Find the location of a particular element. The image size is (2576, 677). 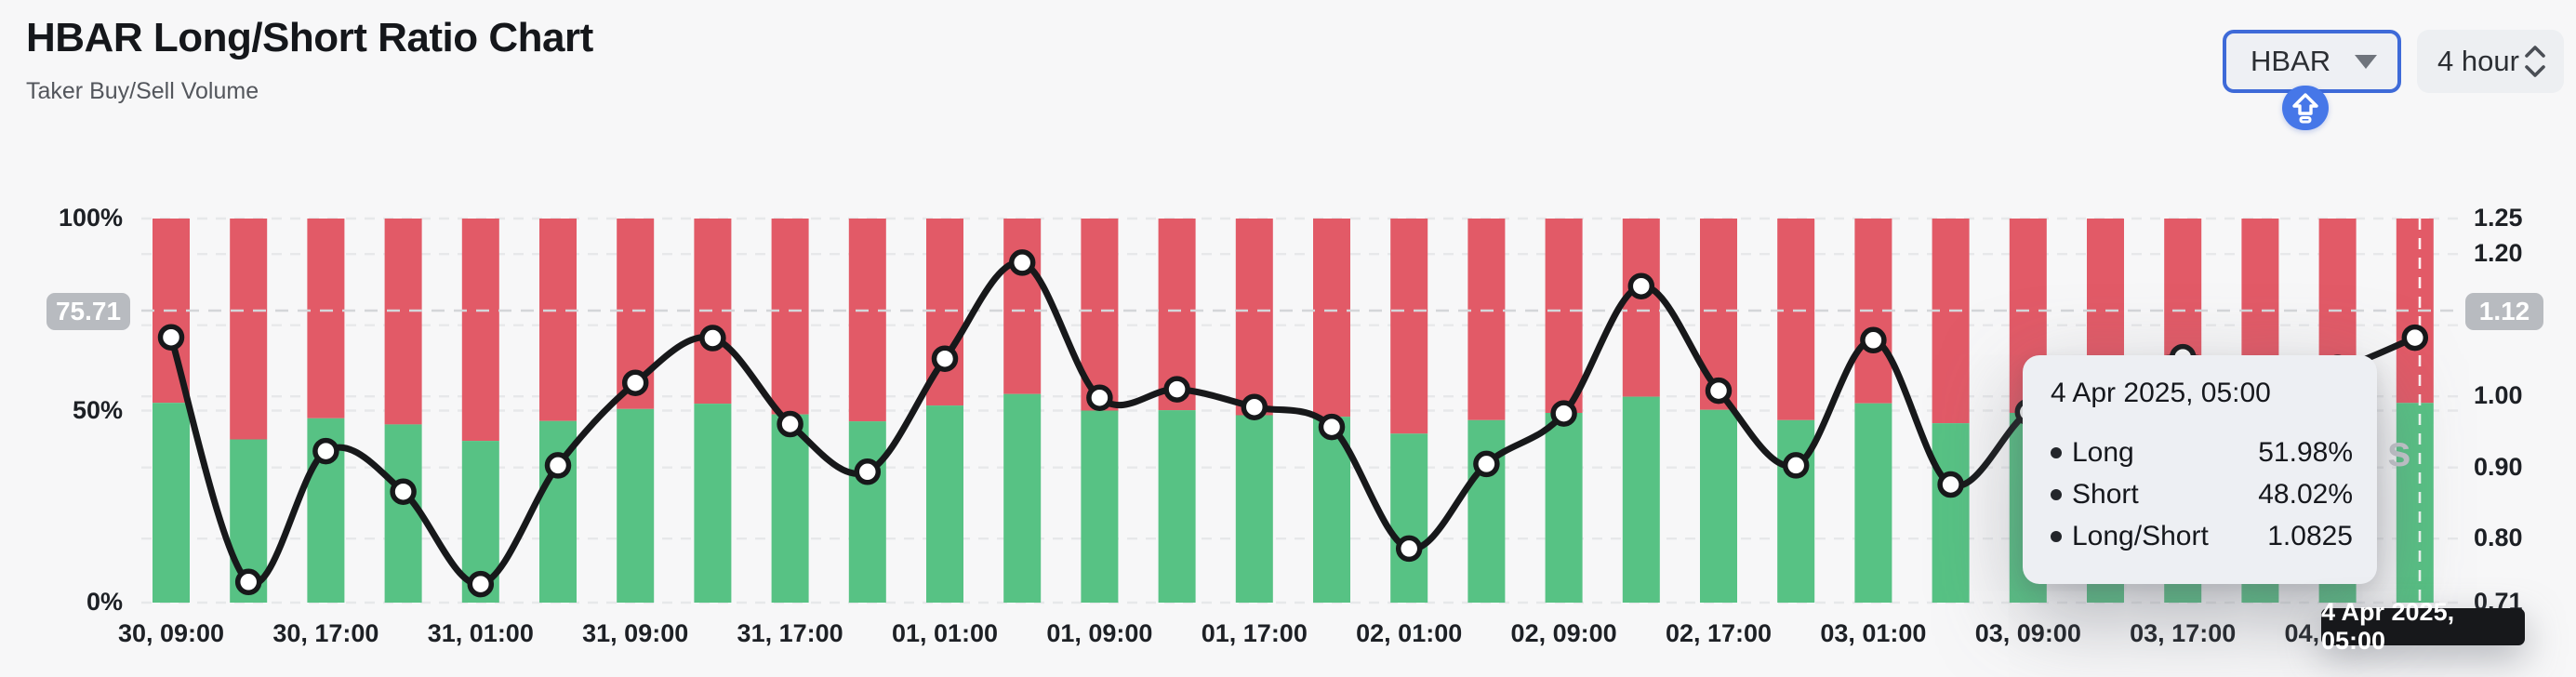

crosshair-right-badge: 1.12 is located at coordinates (2504, 311).